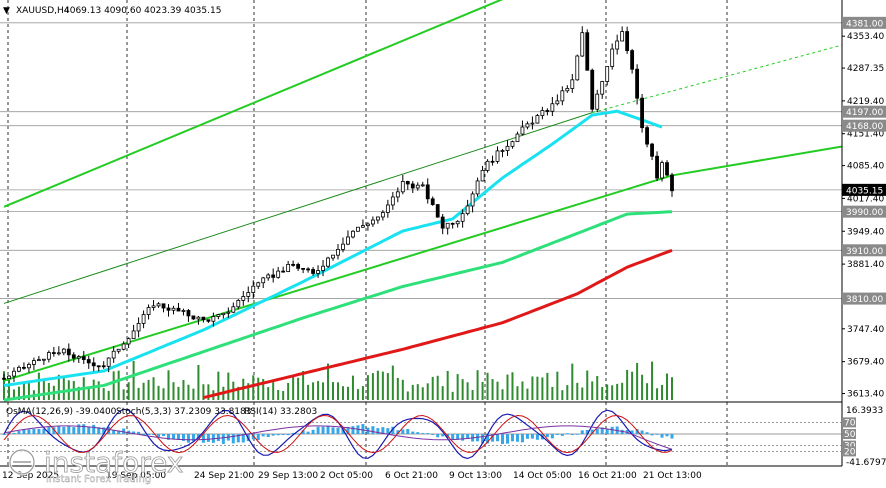 This screenshot has width=886, height=488. I want to click on watermark-tagline: Instant Forex Trading, so click(98, 479).